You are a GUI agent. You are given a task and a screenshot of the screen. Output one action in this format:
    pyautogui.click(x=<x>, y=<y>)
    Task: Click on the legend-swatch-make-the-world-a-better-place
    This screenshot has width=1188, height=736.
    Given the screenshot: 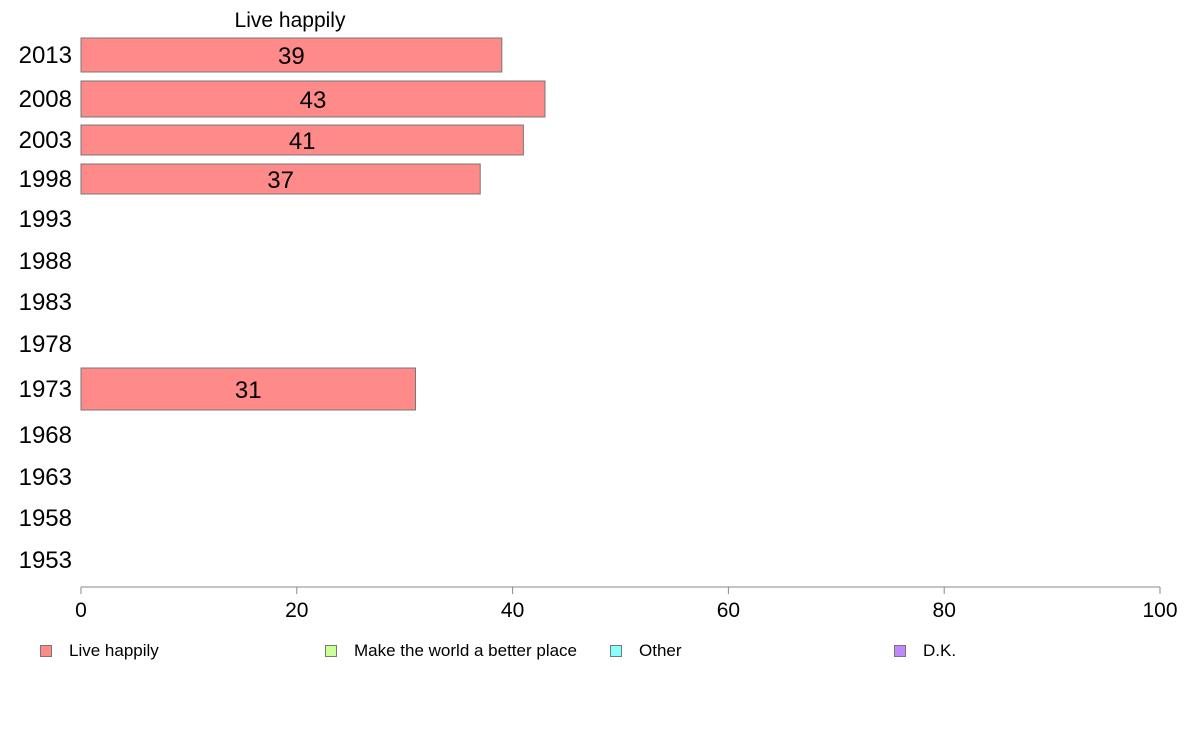 What is the action you would take?
    pyautogui.click(x=331, y=651)
    